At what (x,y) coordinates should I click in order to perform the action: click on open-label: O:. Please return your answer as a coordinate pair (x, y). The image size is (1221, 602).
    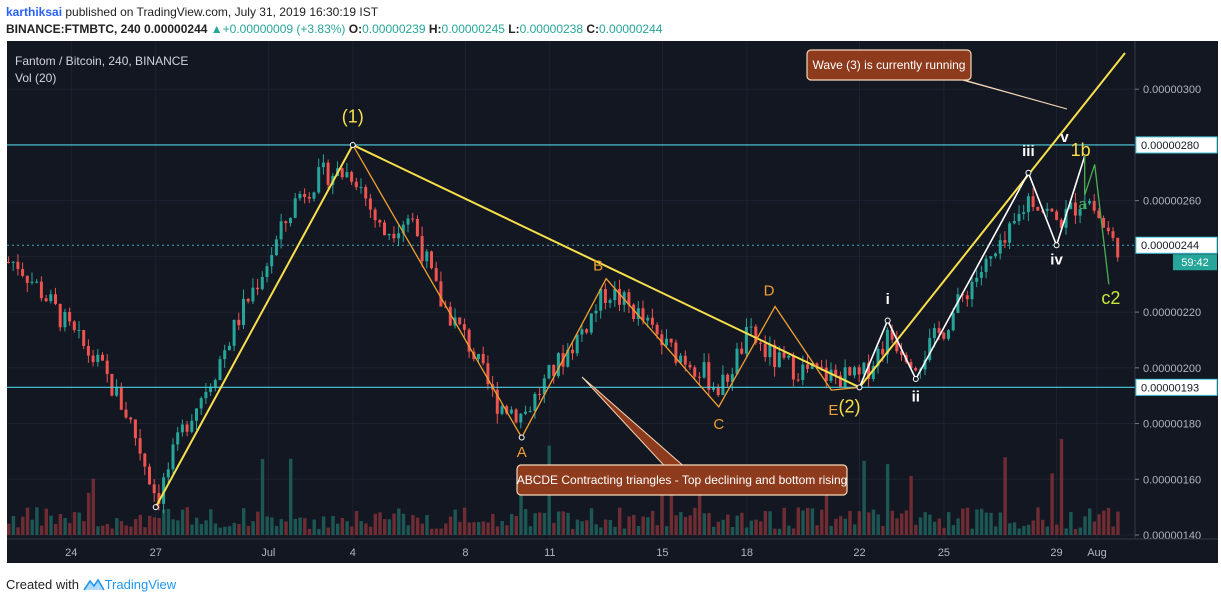
    Looking at the image, I should click on (355, 29).